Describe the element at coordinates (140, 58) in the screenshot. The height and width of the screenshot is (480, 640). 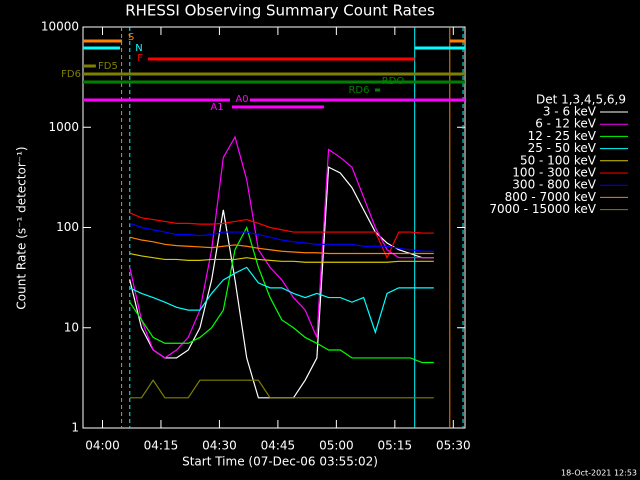
I see `flag-label: F` at that location.